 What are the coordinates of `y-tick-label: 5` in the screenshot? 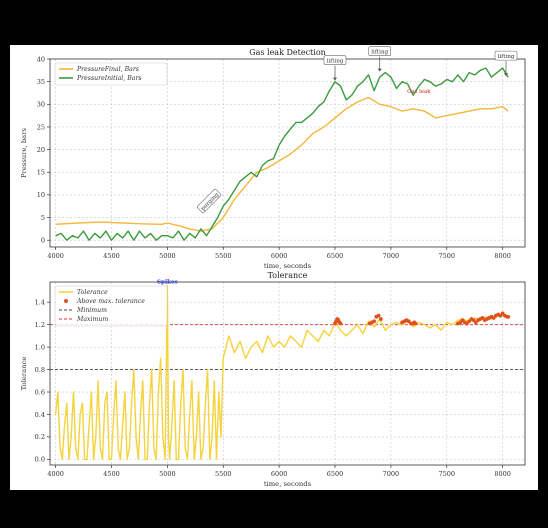 It's located at (43, 218).